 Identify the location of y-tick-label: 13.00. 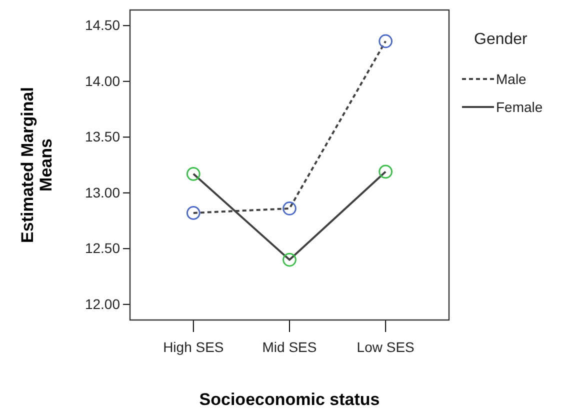
(102, 192).